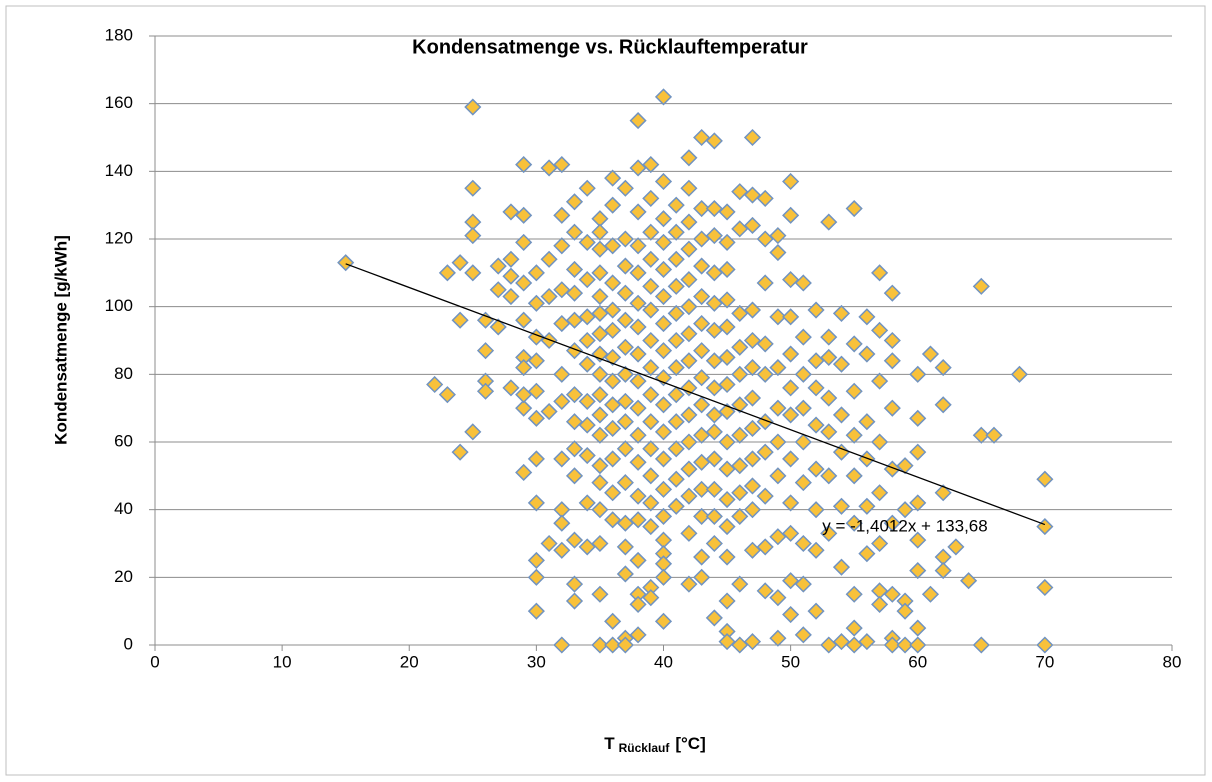 This screenshot has width=1212, height=782. What do you see at coordinates (123, 576) in the screenshot?
I see `y-tick-label: 20` at bounding box center [123, 576].